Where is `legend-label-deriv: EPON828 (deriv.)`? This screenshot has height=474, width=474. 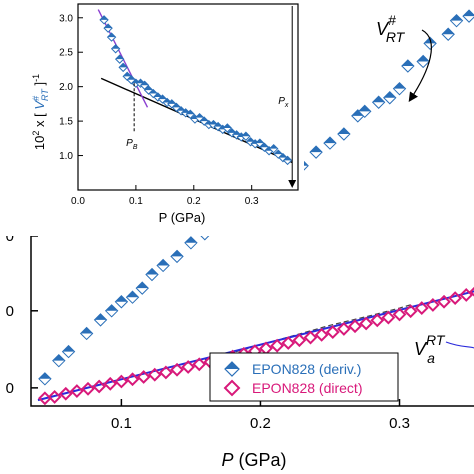 legend-label-deriv: EPON828 (deriv.) is located at coordinates (306, 369).